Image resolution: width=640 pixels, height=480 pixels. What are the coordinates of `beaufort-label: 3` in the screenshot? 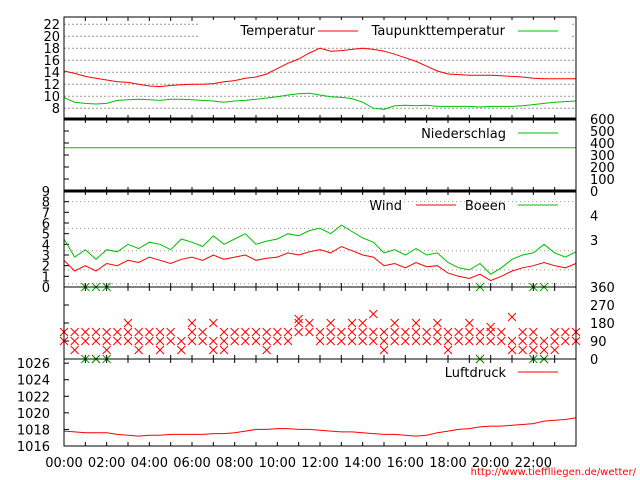 It's located at (594, 241).